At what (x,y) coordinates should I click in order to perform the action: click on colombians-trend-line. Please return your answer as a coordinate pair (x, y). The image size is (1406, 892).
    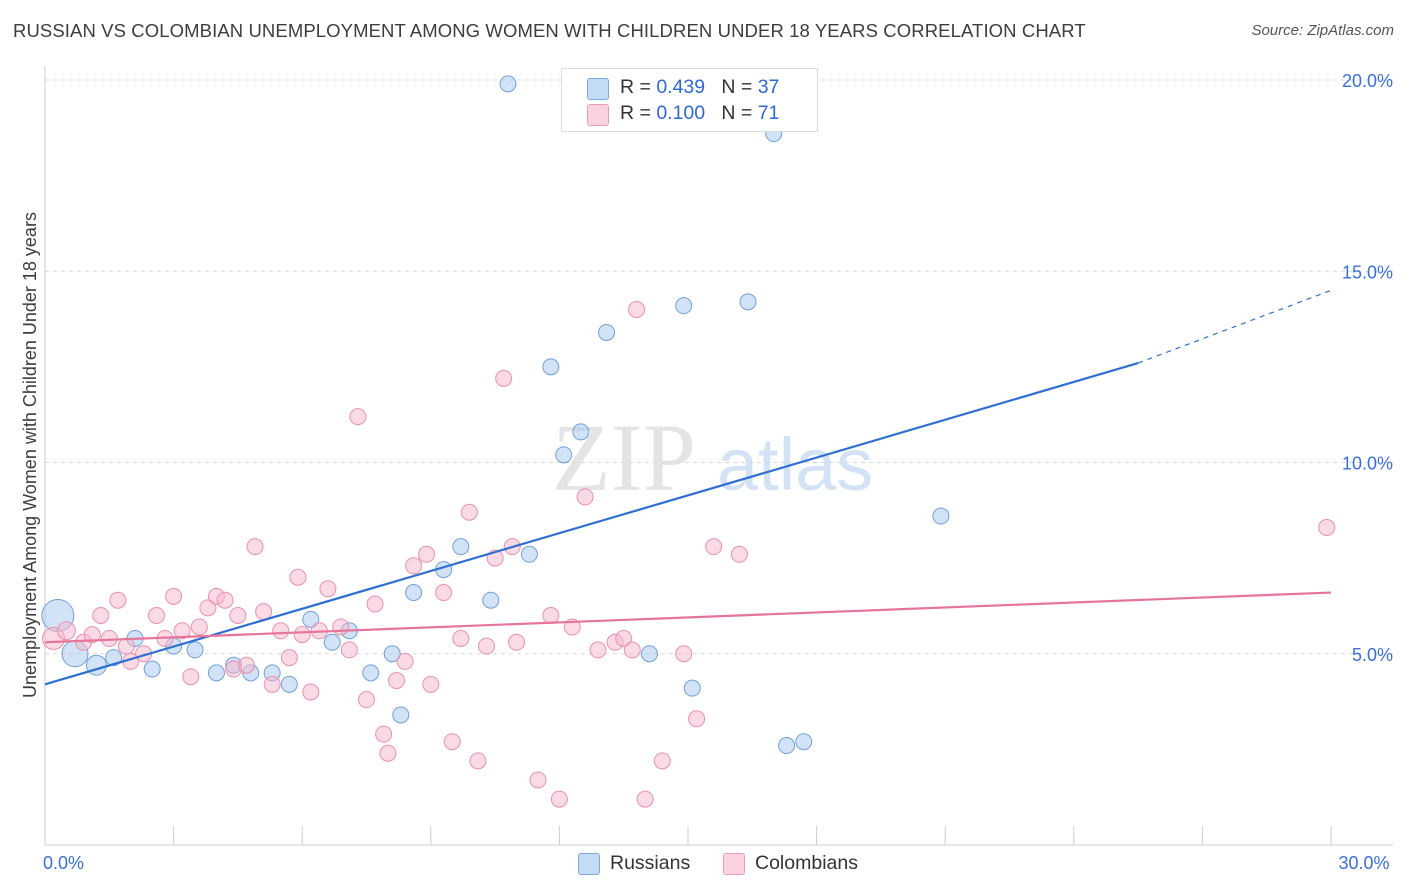
    Looking at the image, I should click on (688, 617).